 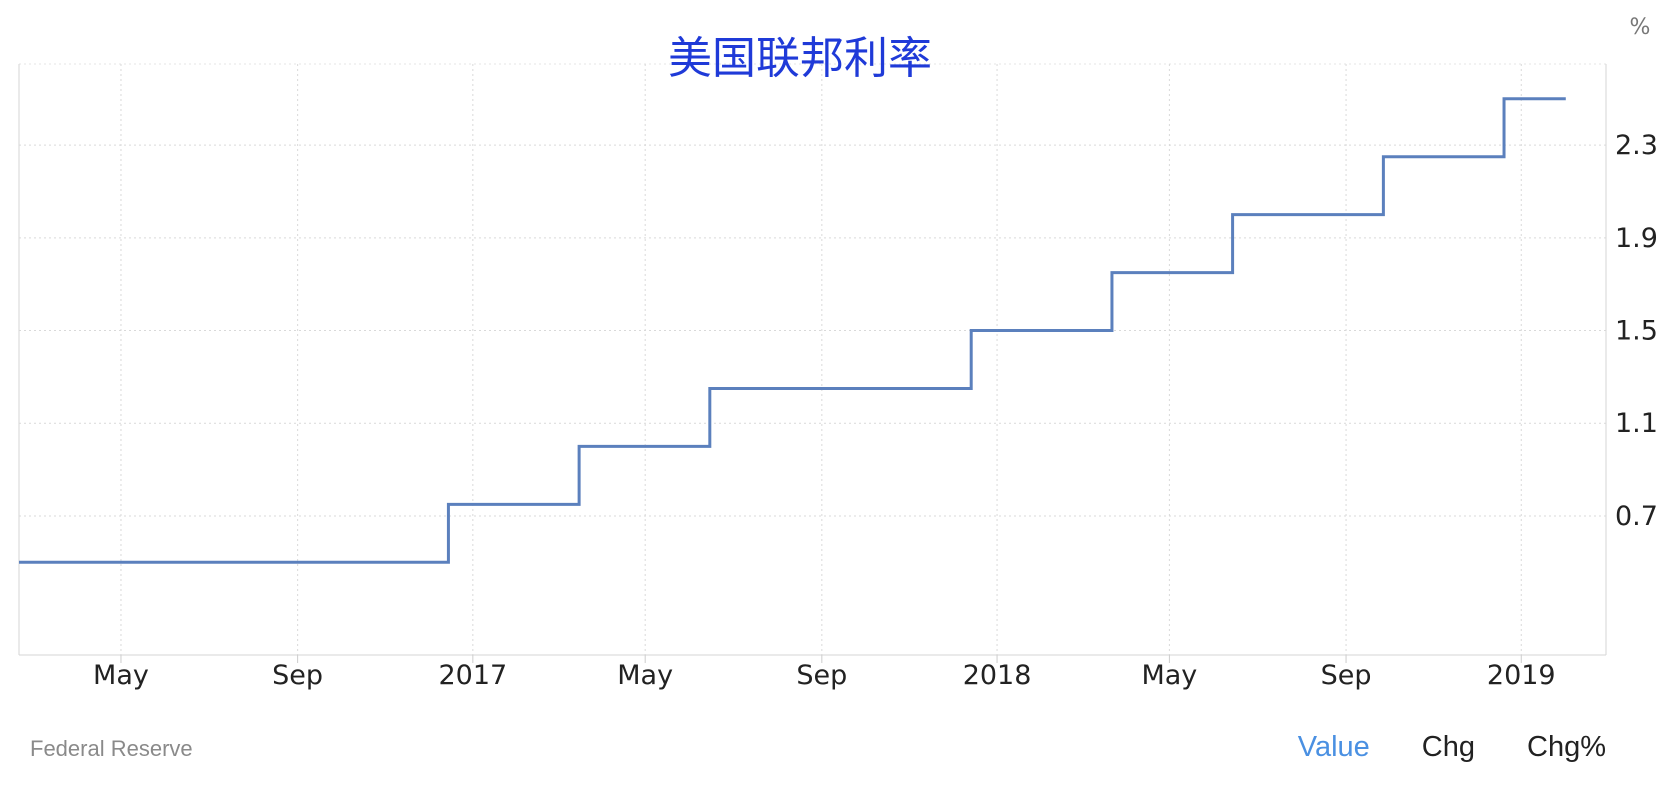 What do you see at coordinates (1636, 331) in the screenshot?
I see `y-tick-label: 1.5` at bounding box center [1636, 331].